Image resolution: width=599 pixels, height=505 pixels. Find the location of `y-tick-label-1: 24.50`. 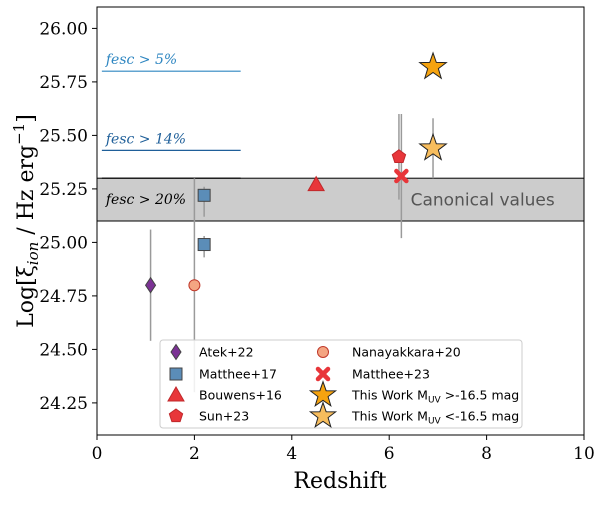

y-tick-label-1: 24.50 is located at coordinates (63, 350).